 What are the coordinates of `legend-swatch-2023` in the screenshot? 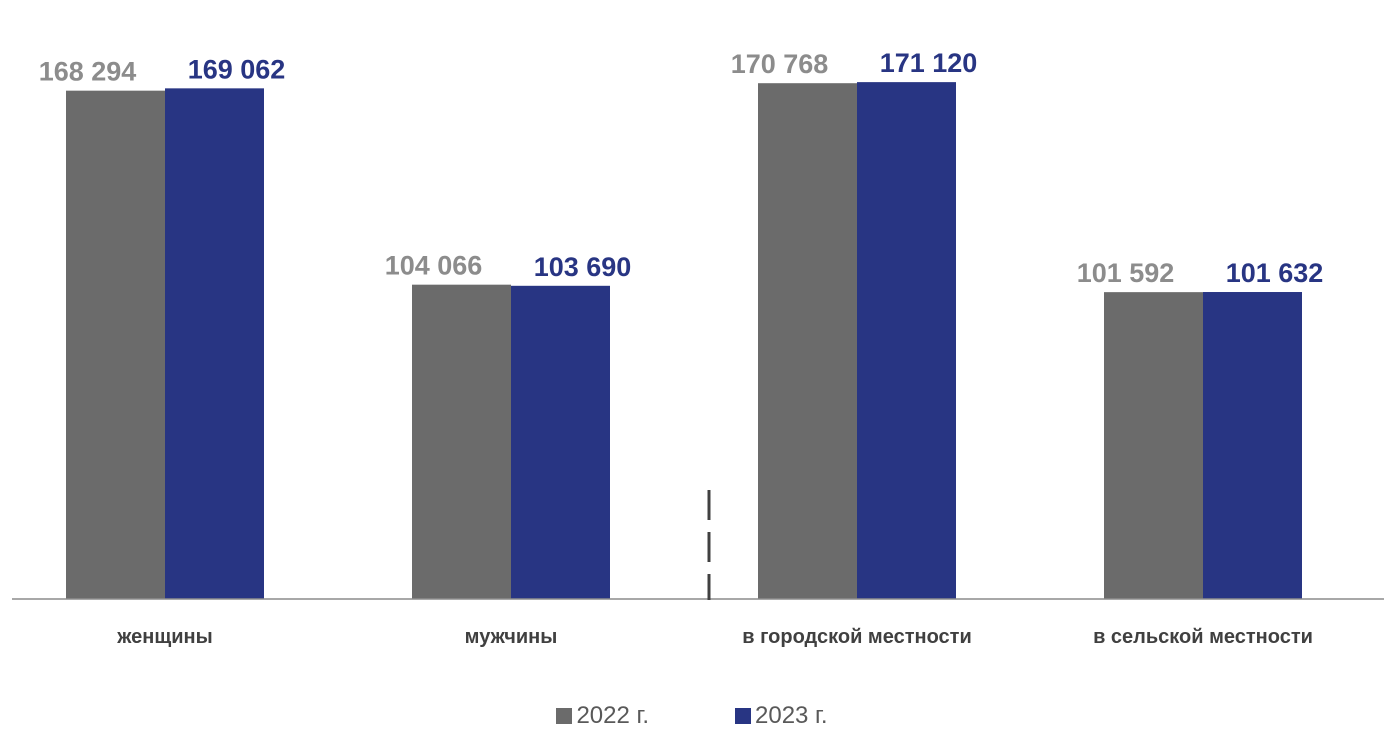 It's located at (743, 716).